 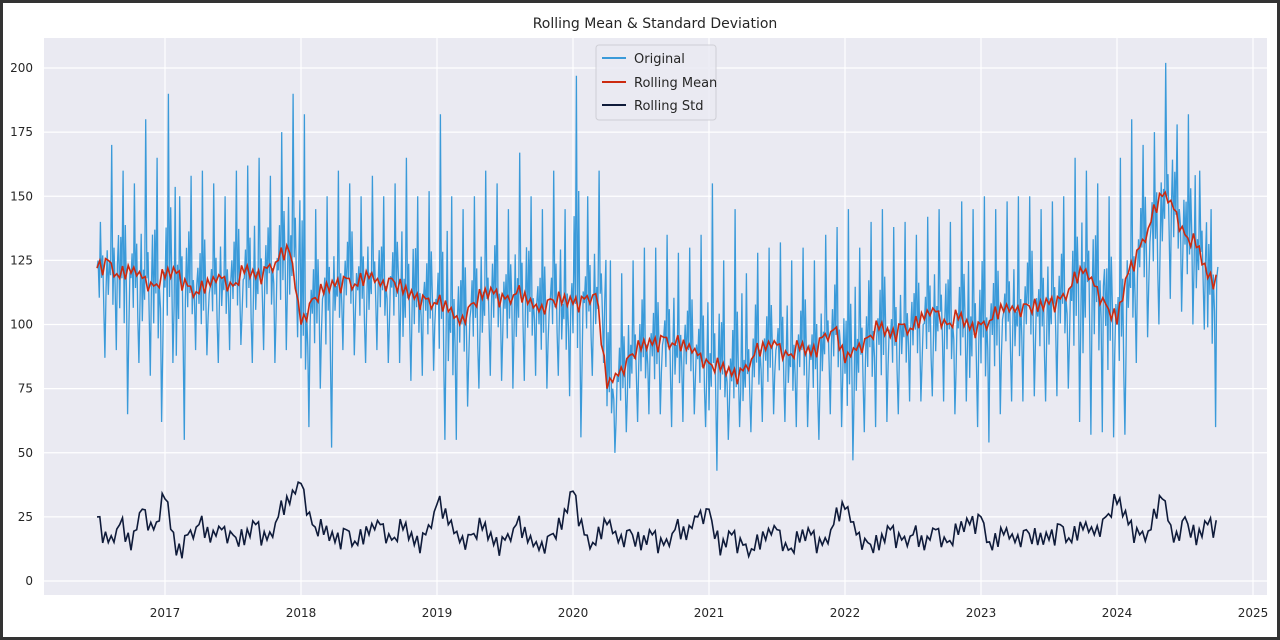 I want to click on x-tick-label: 2024, so click(x=1117, y=613).